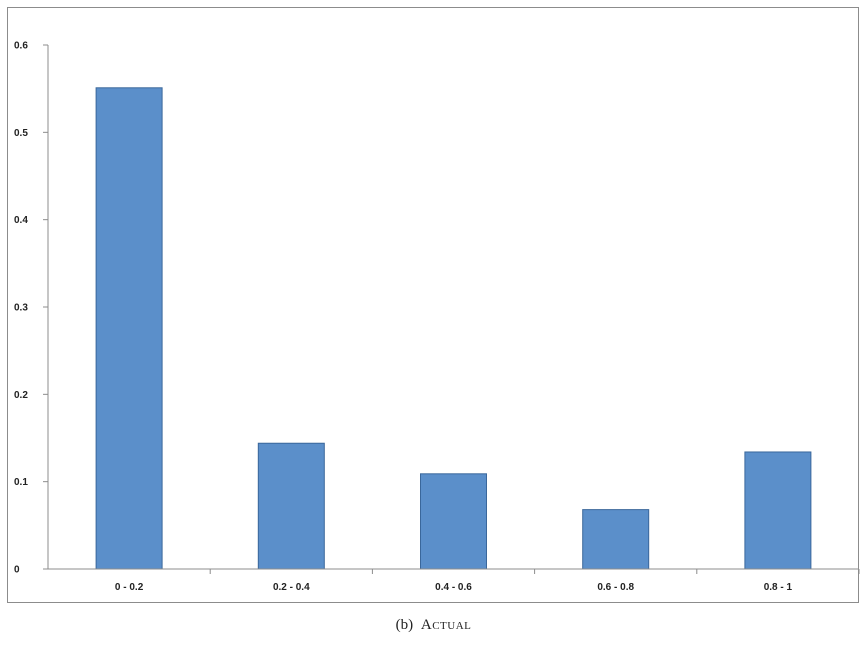 This screenshot has width=867, height=645. I want to click on x-tick-label: 0.2 - 0.4, so click(291, 587).